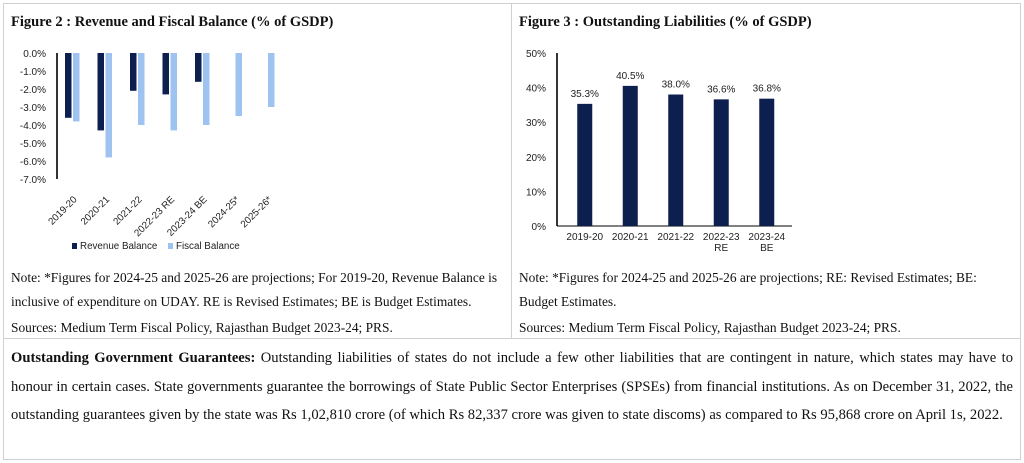 Image resolution: width=1024 pixels, height=463 pixels. What do you see at coordinates (536, 192) in the screenshot?
I see `y-tick-label: 10%` at bounding box center [536, 192].